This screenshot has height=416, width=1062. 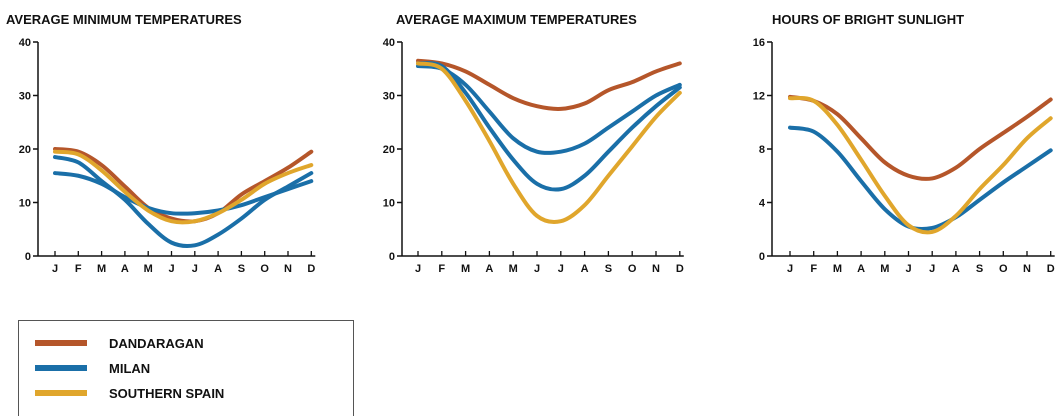 What do you see at coordinates (759, 97) in the screenshot?
I see `y-tick-label: 12` at bounding box center [759, 97].